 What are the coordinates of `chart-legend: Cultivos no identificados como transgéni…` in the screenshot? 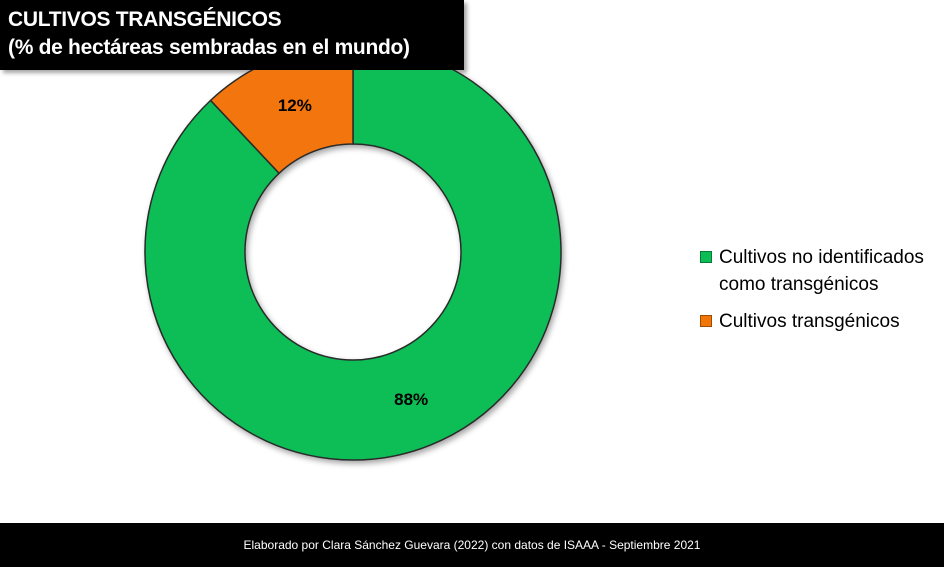 It's located at (815, 289).